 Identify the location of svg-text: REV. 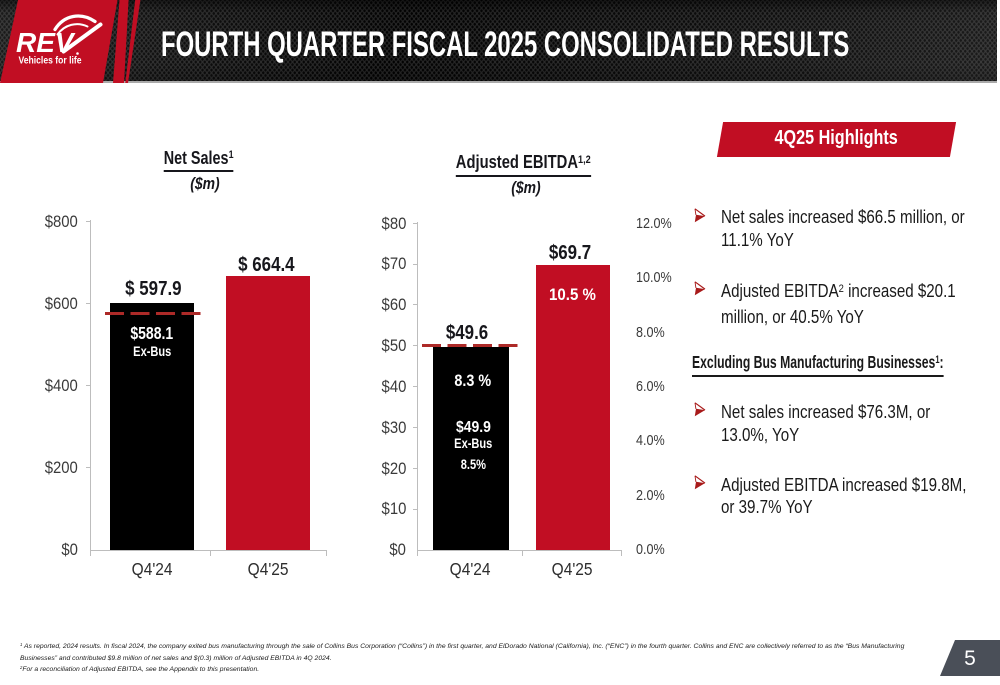
(46, 42).